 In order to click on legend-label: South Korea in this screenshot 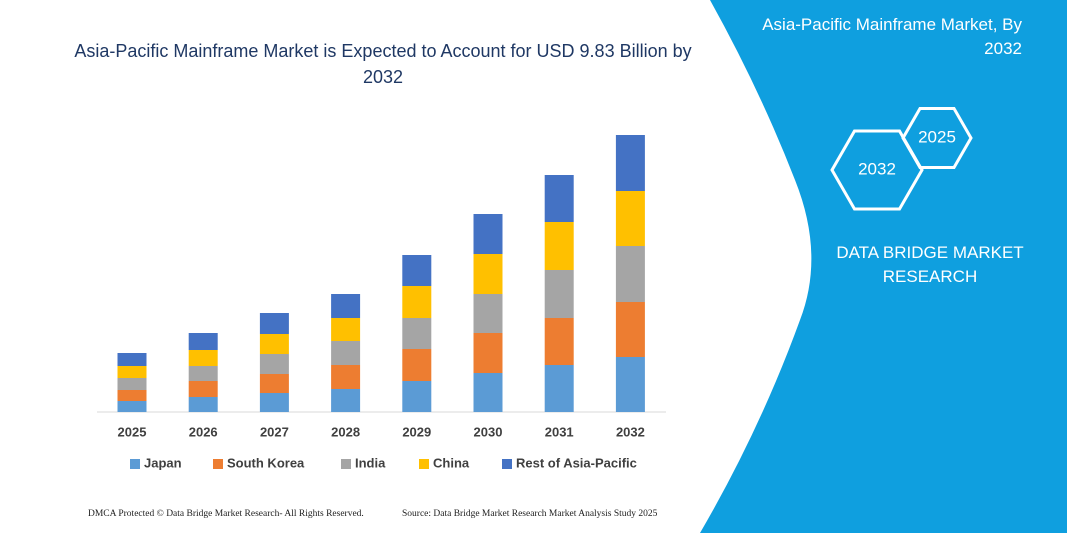, I will do `click(266, 462)`.